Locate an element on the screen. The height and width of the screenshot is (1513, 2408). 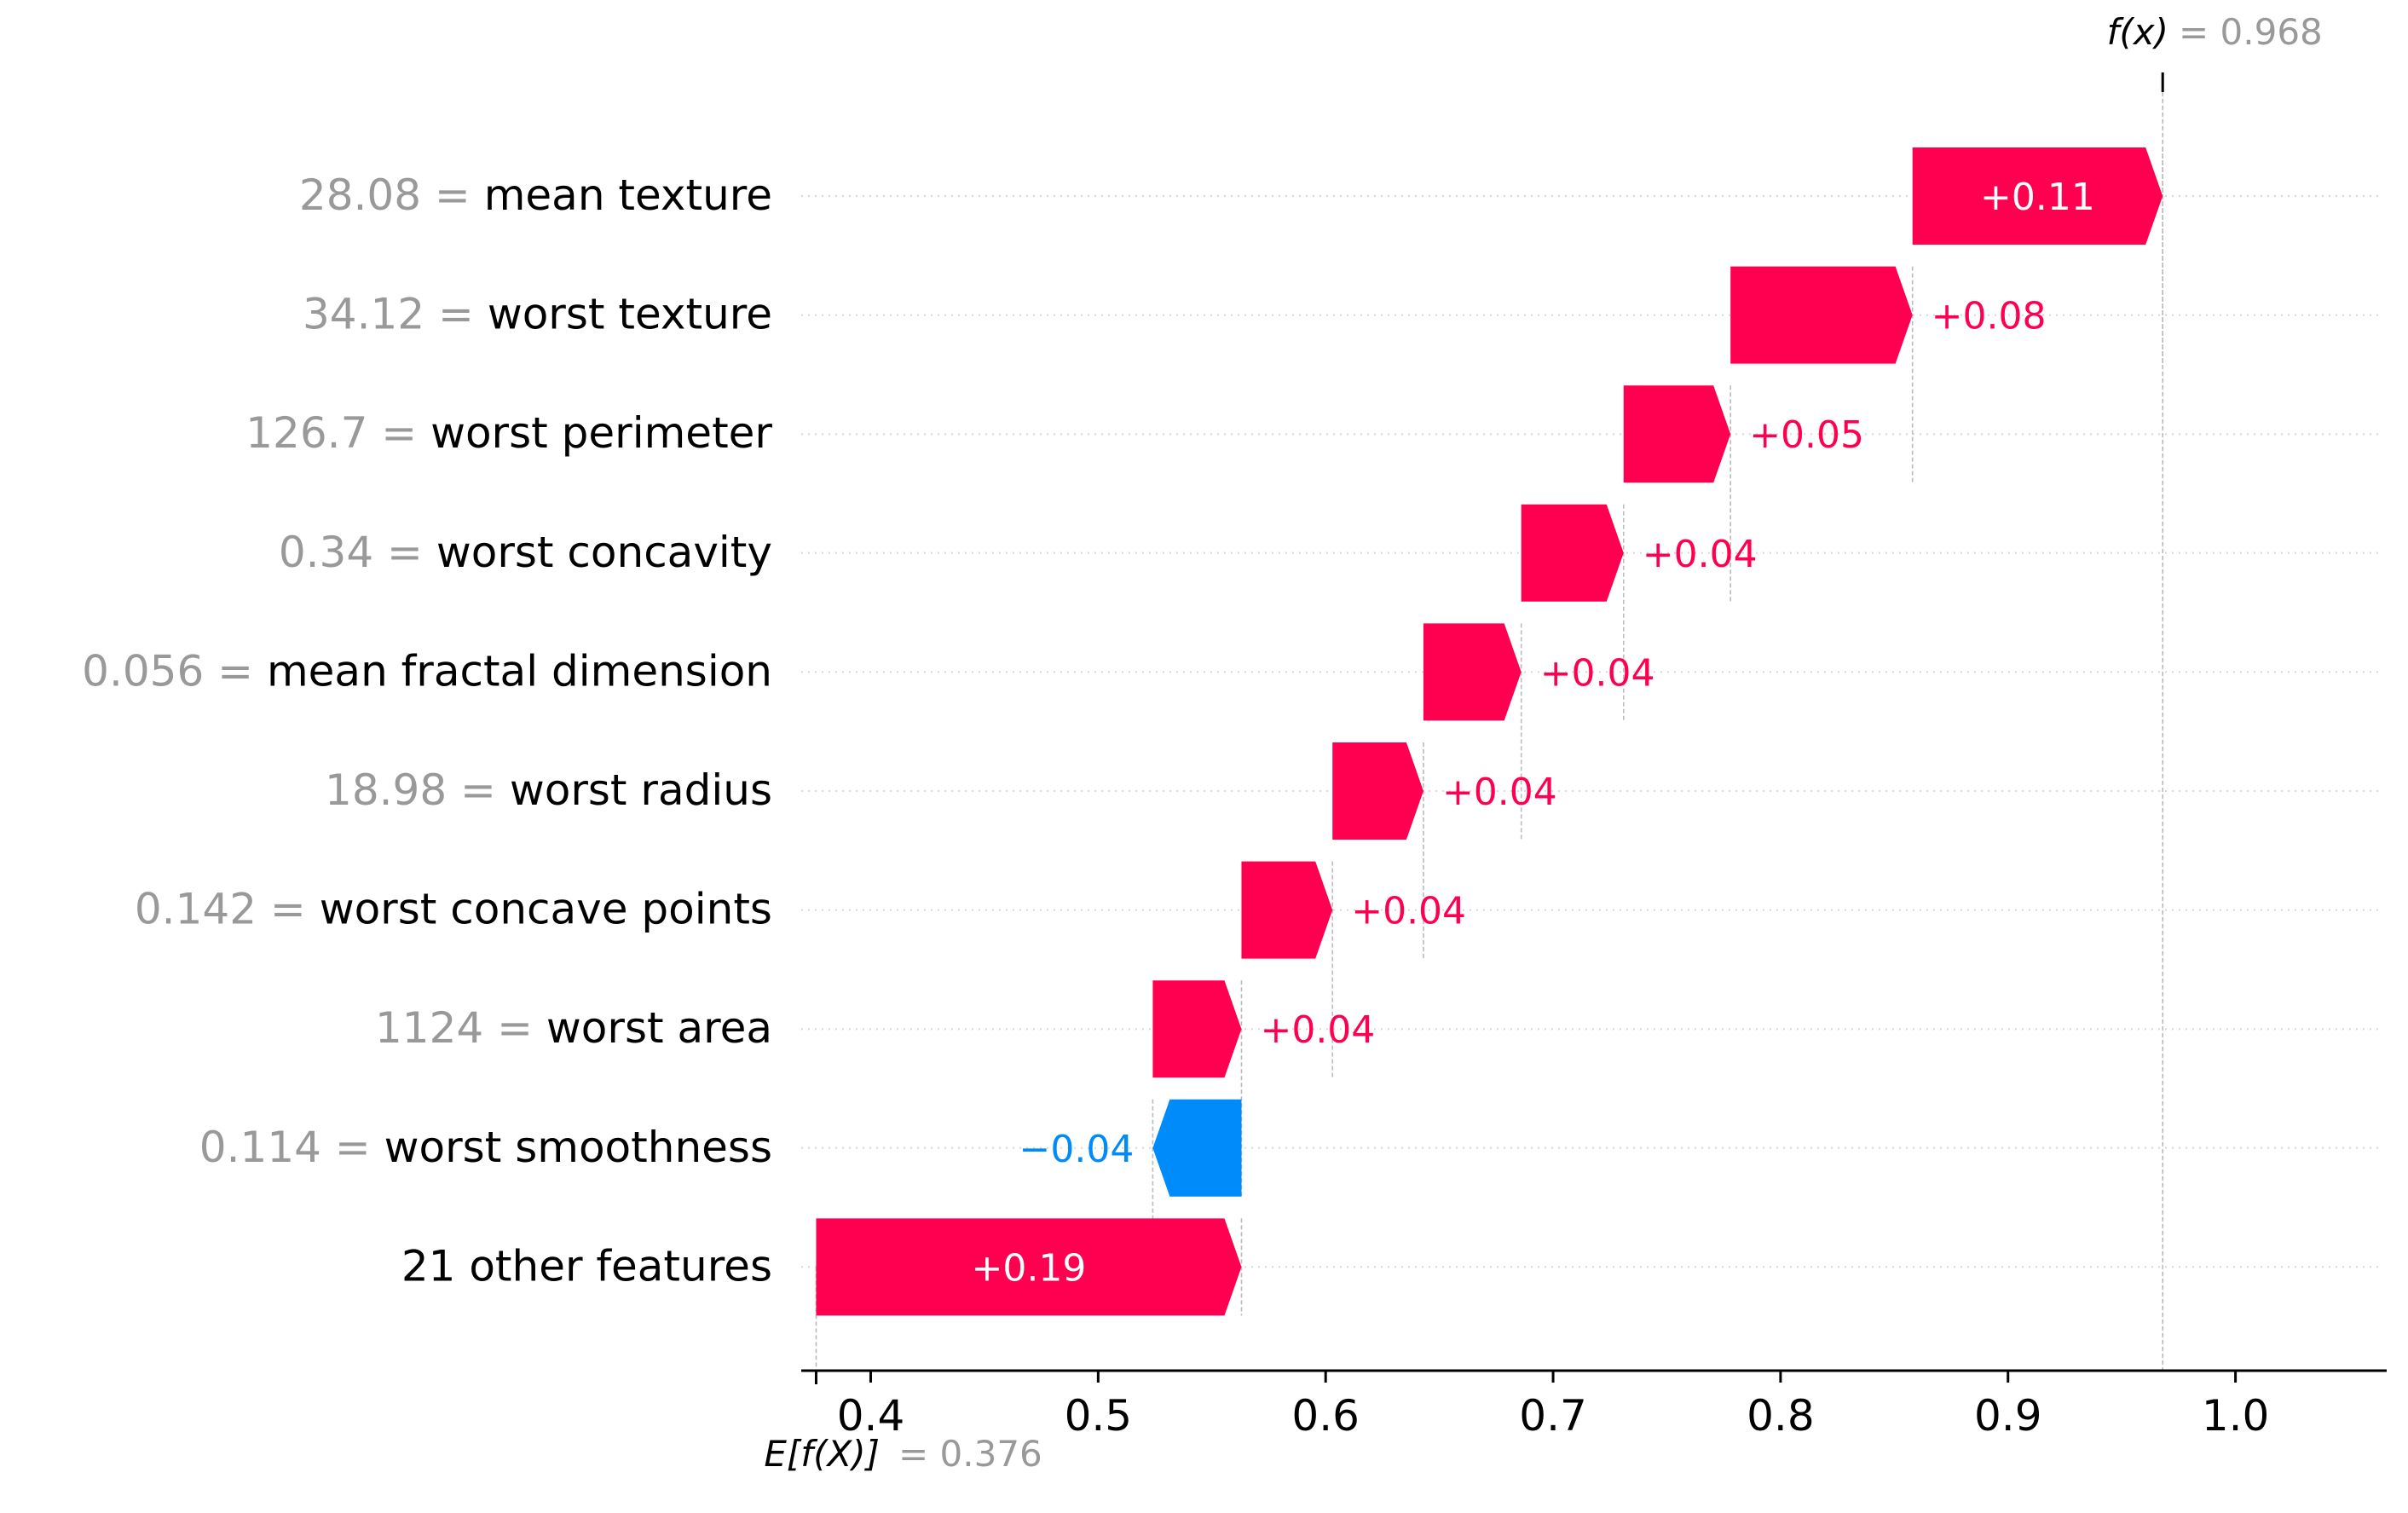
feature-value: 0.34 = is located at coordinates (357, 553).